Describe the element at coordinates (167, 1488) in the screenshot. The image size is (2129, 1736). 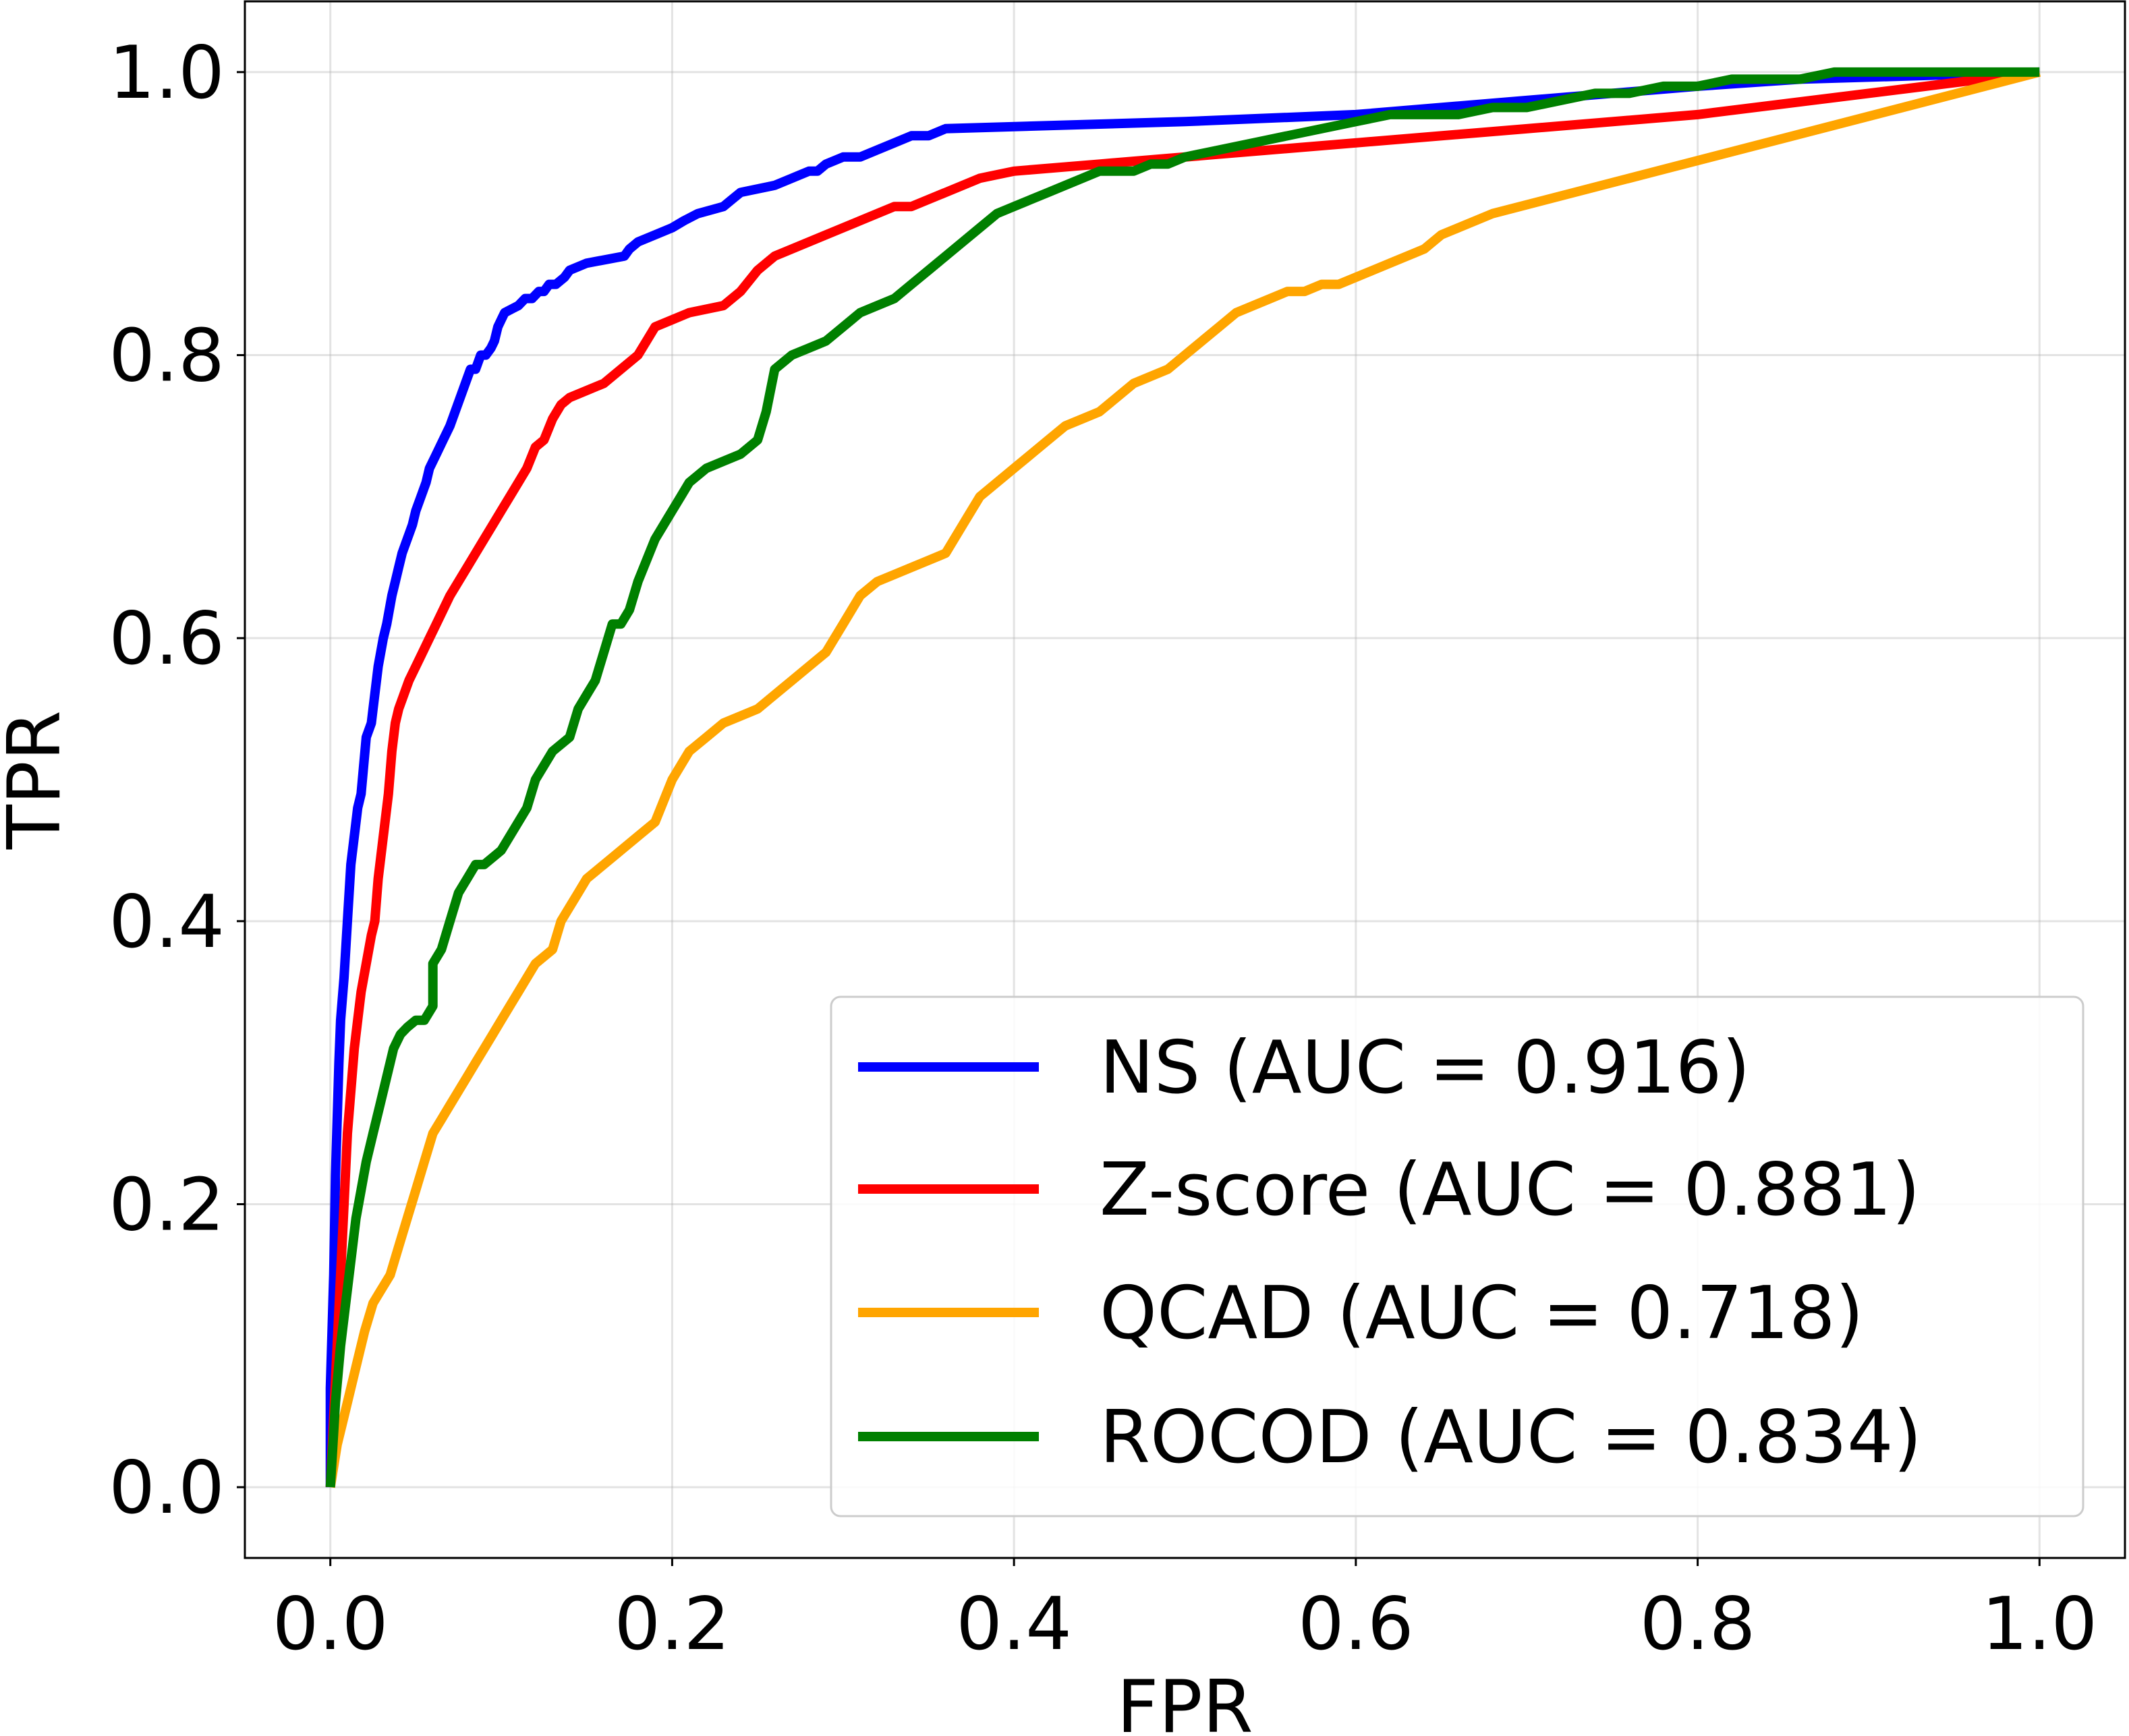
I see `y-tick-label: 0.0` at that location.